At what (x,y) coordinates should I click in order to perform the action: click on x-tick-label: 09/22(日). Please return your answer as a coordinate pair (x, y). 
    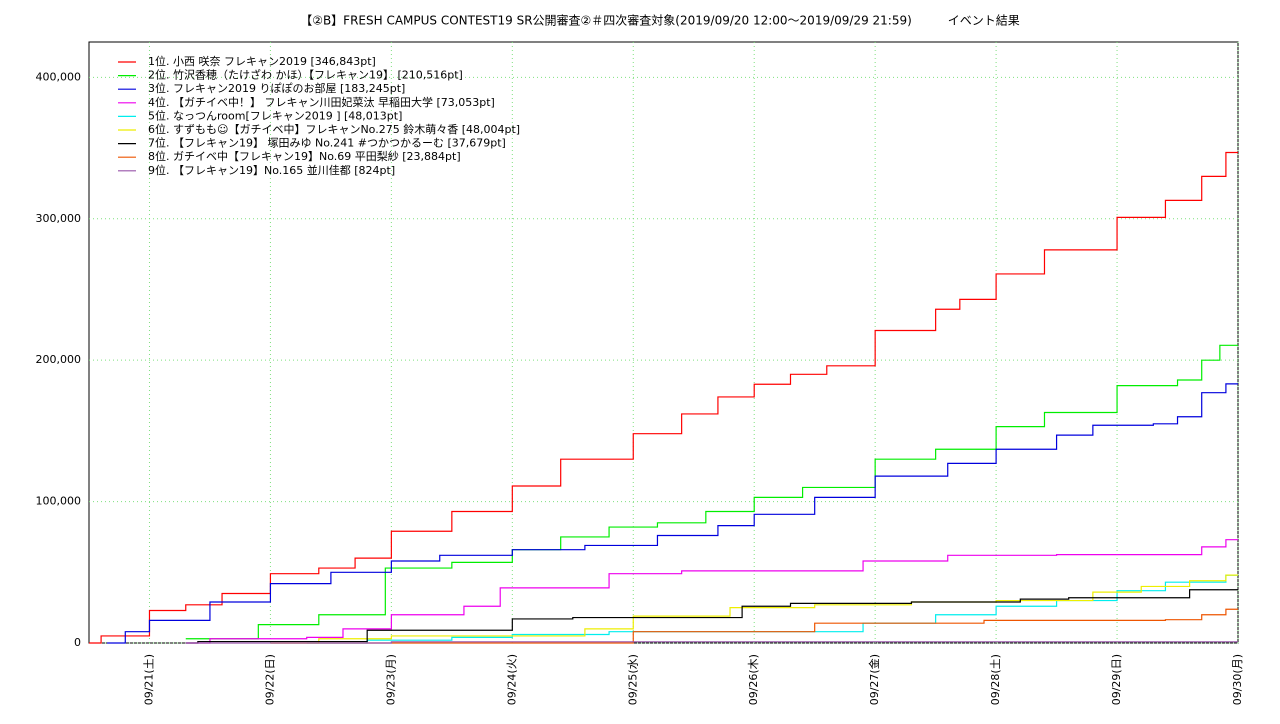
    Looking at the image, I should click on (269, 679).